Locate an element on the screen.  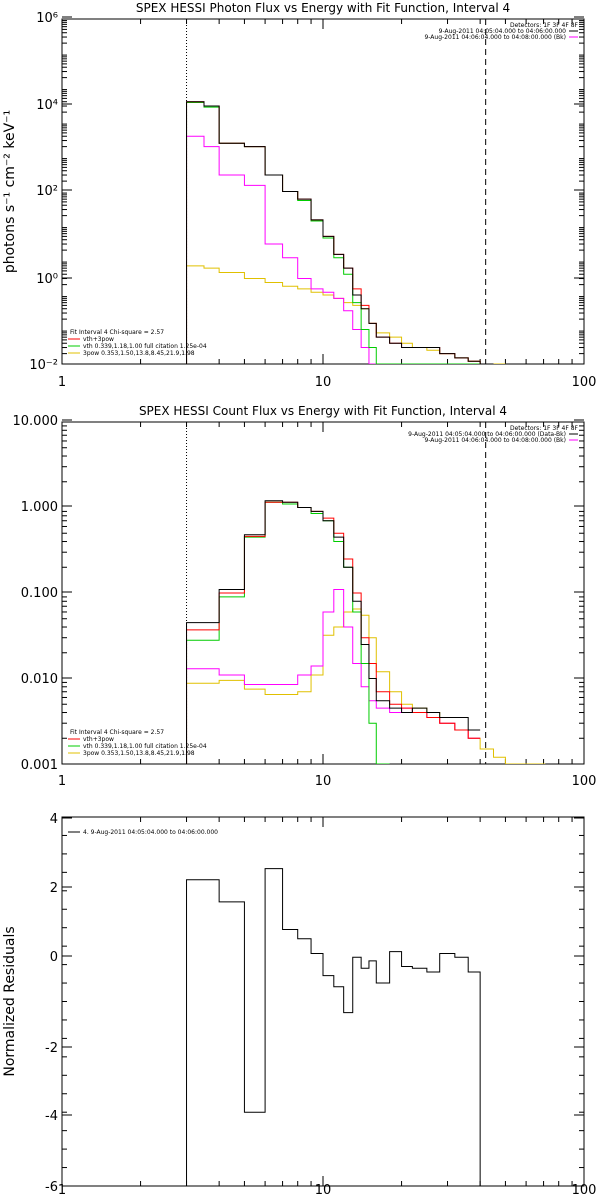
y-tick-label: 0 is located at coordinates (54, 957).